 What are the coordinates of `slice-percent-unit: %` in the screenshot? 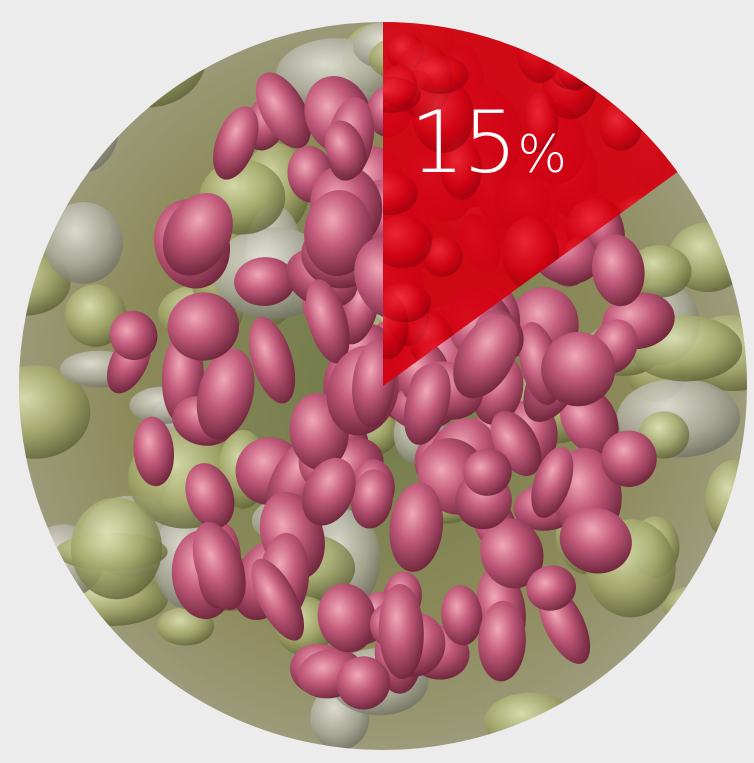 It's located at (541, 155).